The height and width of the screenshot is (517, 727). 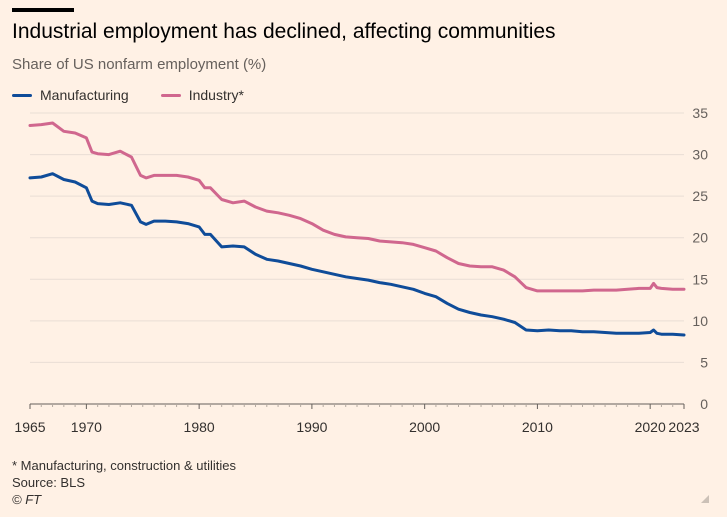 I want to click on y-tick-label: 30, so click(x=700, y=155).